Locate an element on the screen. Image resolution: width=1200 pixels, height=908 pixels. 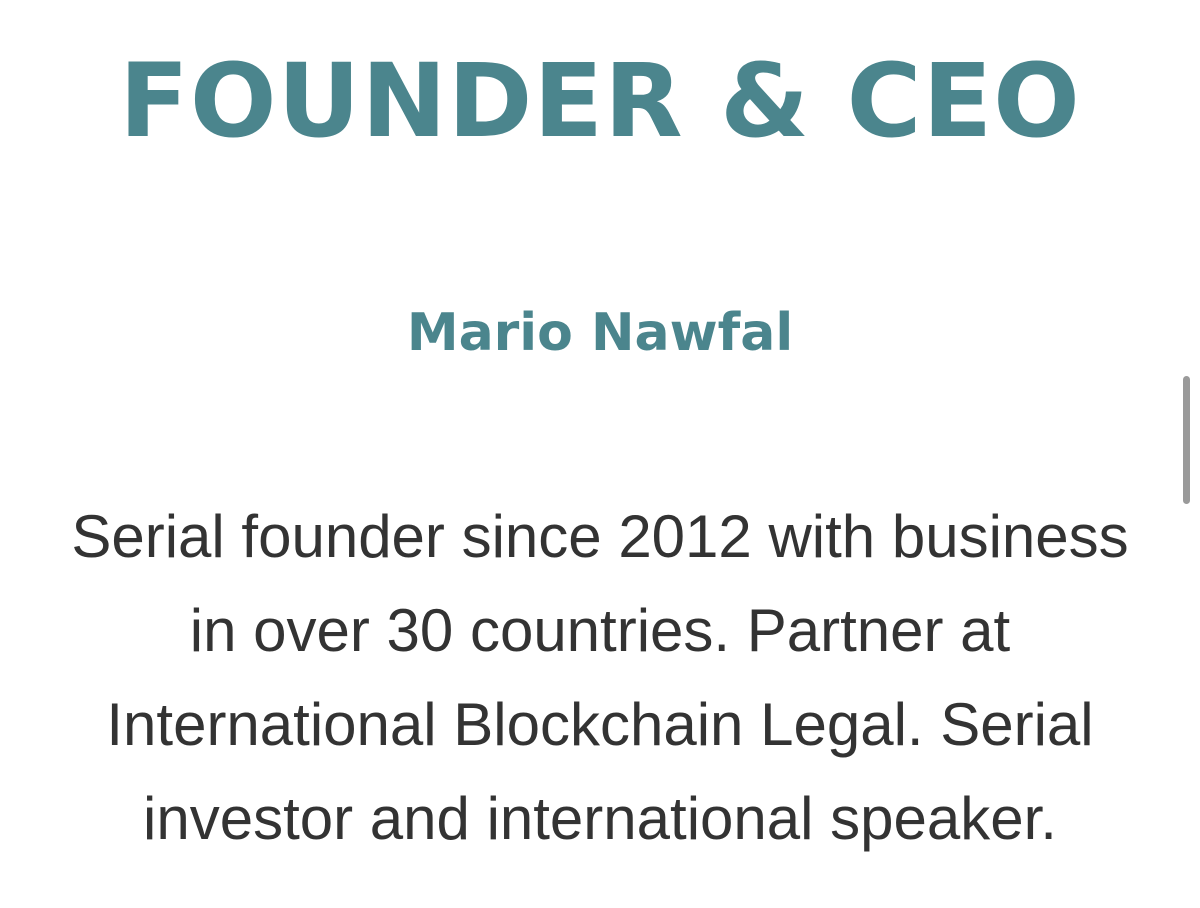
bio-line: International Blockchain Legal. Serial is located at coordinates (600, 724).